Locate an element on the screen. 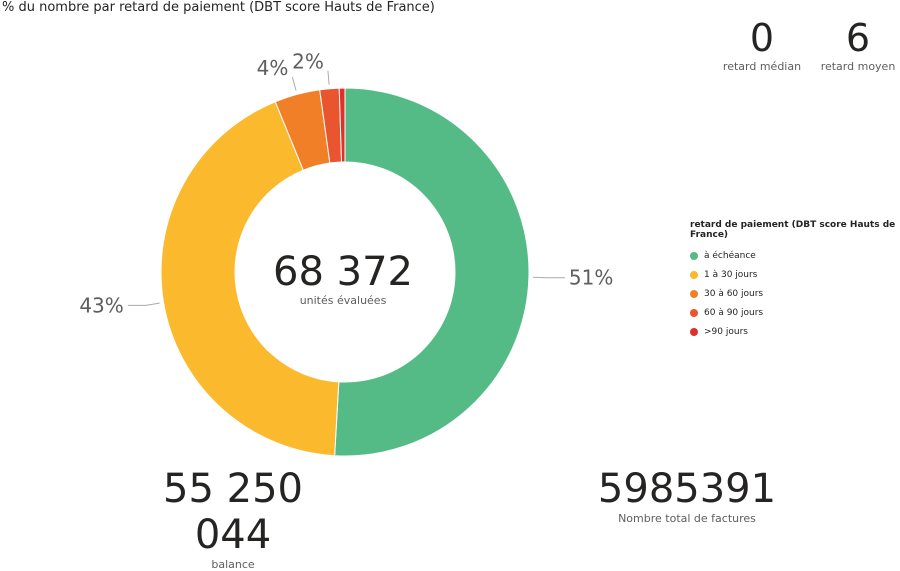  slice-label-3: 2% is located at coordinates (308, 62).